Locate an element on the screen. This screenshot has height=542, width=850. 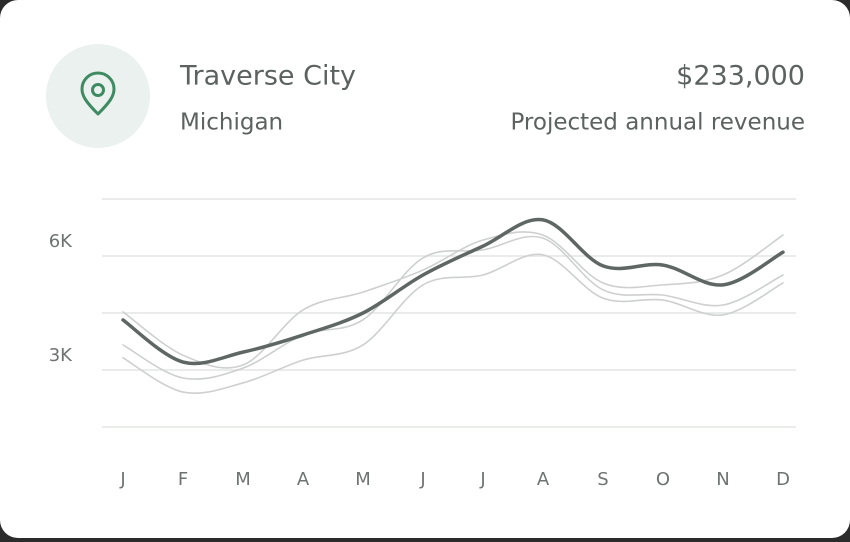
city: Traverse City is located at coordinates (267, 76).